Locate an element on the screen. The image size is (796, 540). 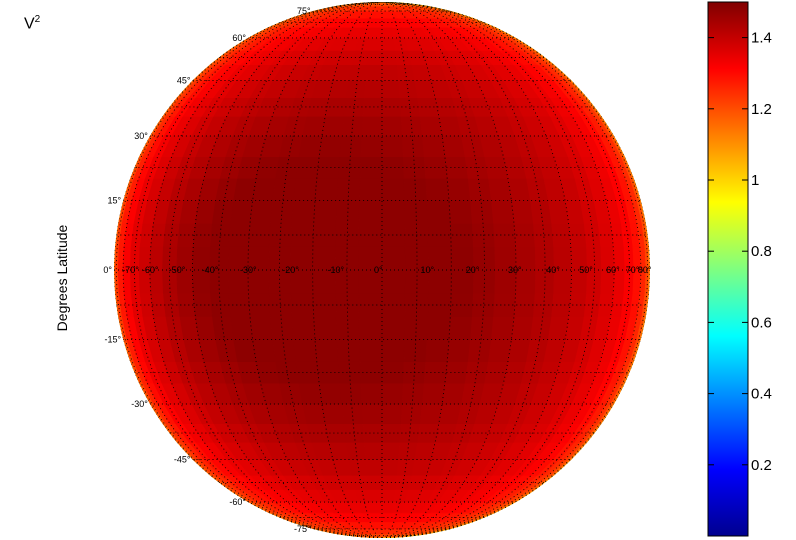
lat-label: -30° is located at coordinates (139, 404).